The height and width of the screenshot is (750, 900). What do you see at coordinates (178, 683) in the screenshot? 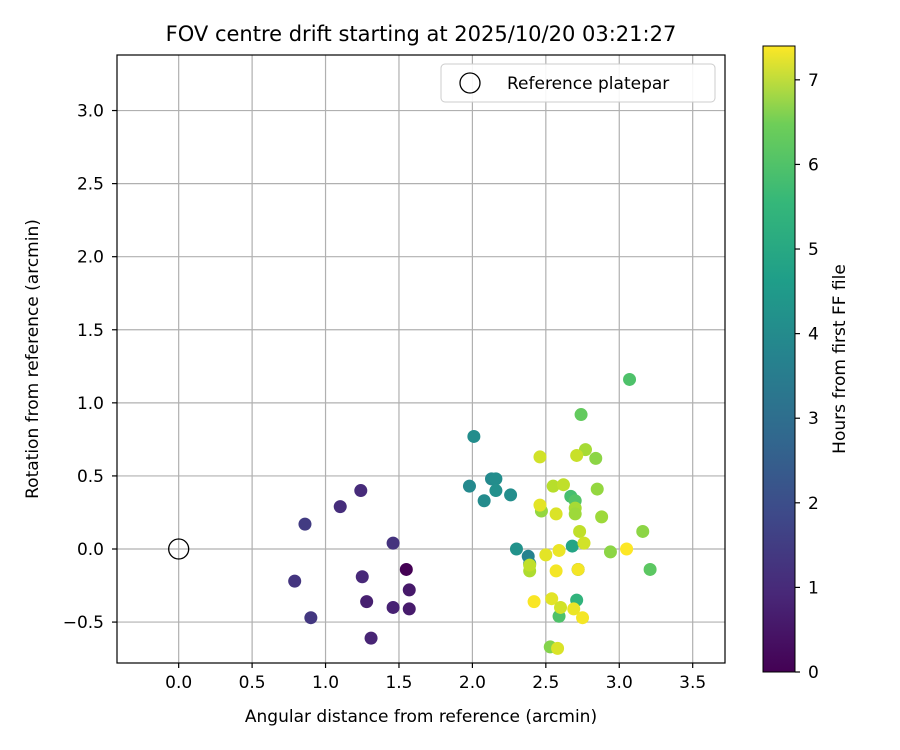
I see `x-tick-label: 0.0` at bounding box center [178, 683].